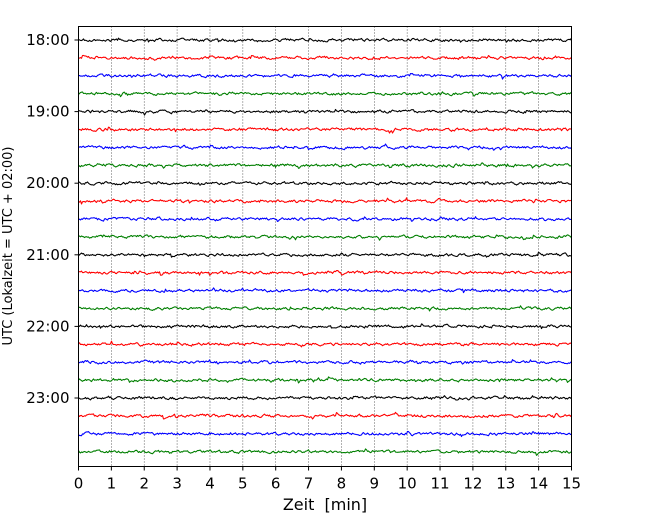 This screenshot has width=650, height=520. Describe the element at coordinates (47, 255) in the screenshot. I see `y-tick-label: 21:00` at that location.